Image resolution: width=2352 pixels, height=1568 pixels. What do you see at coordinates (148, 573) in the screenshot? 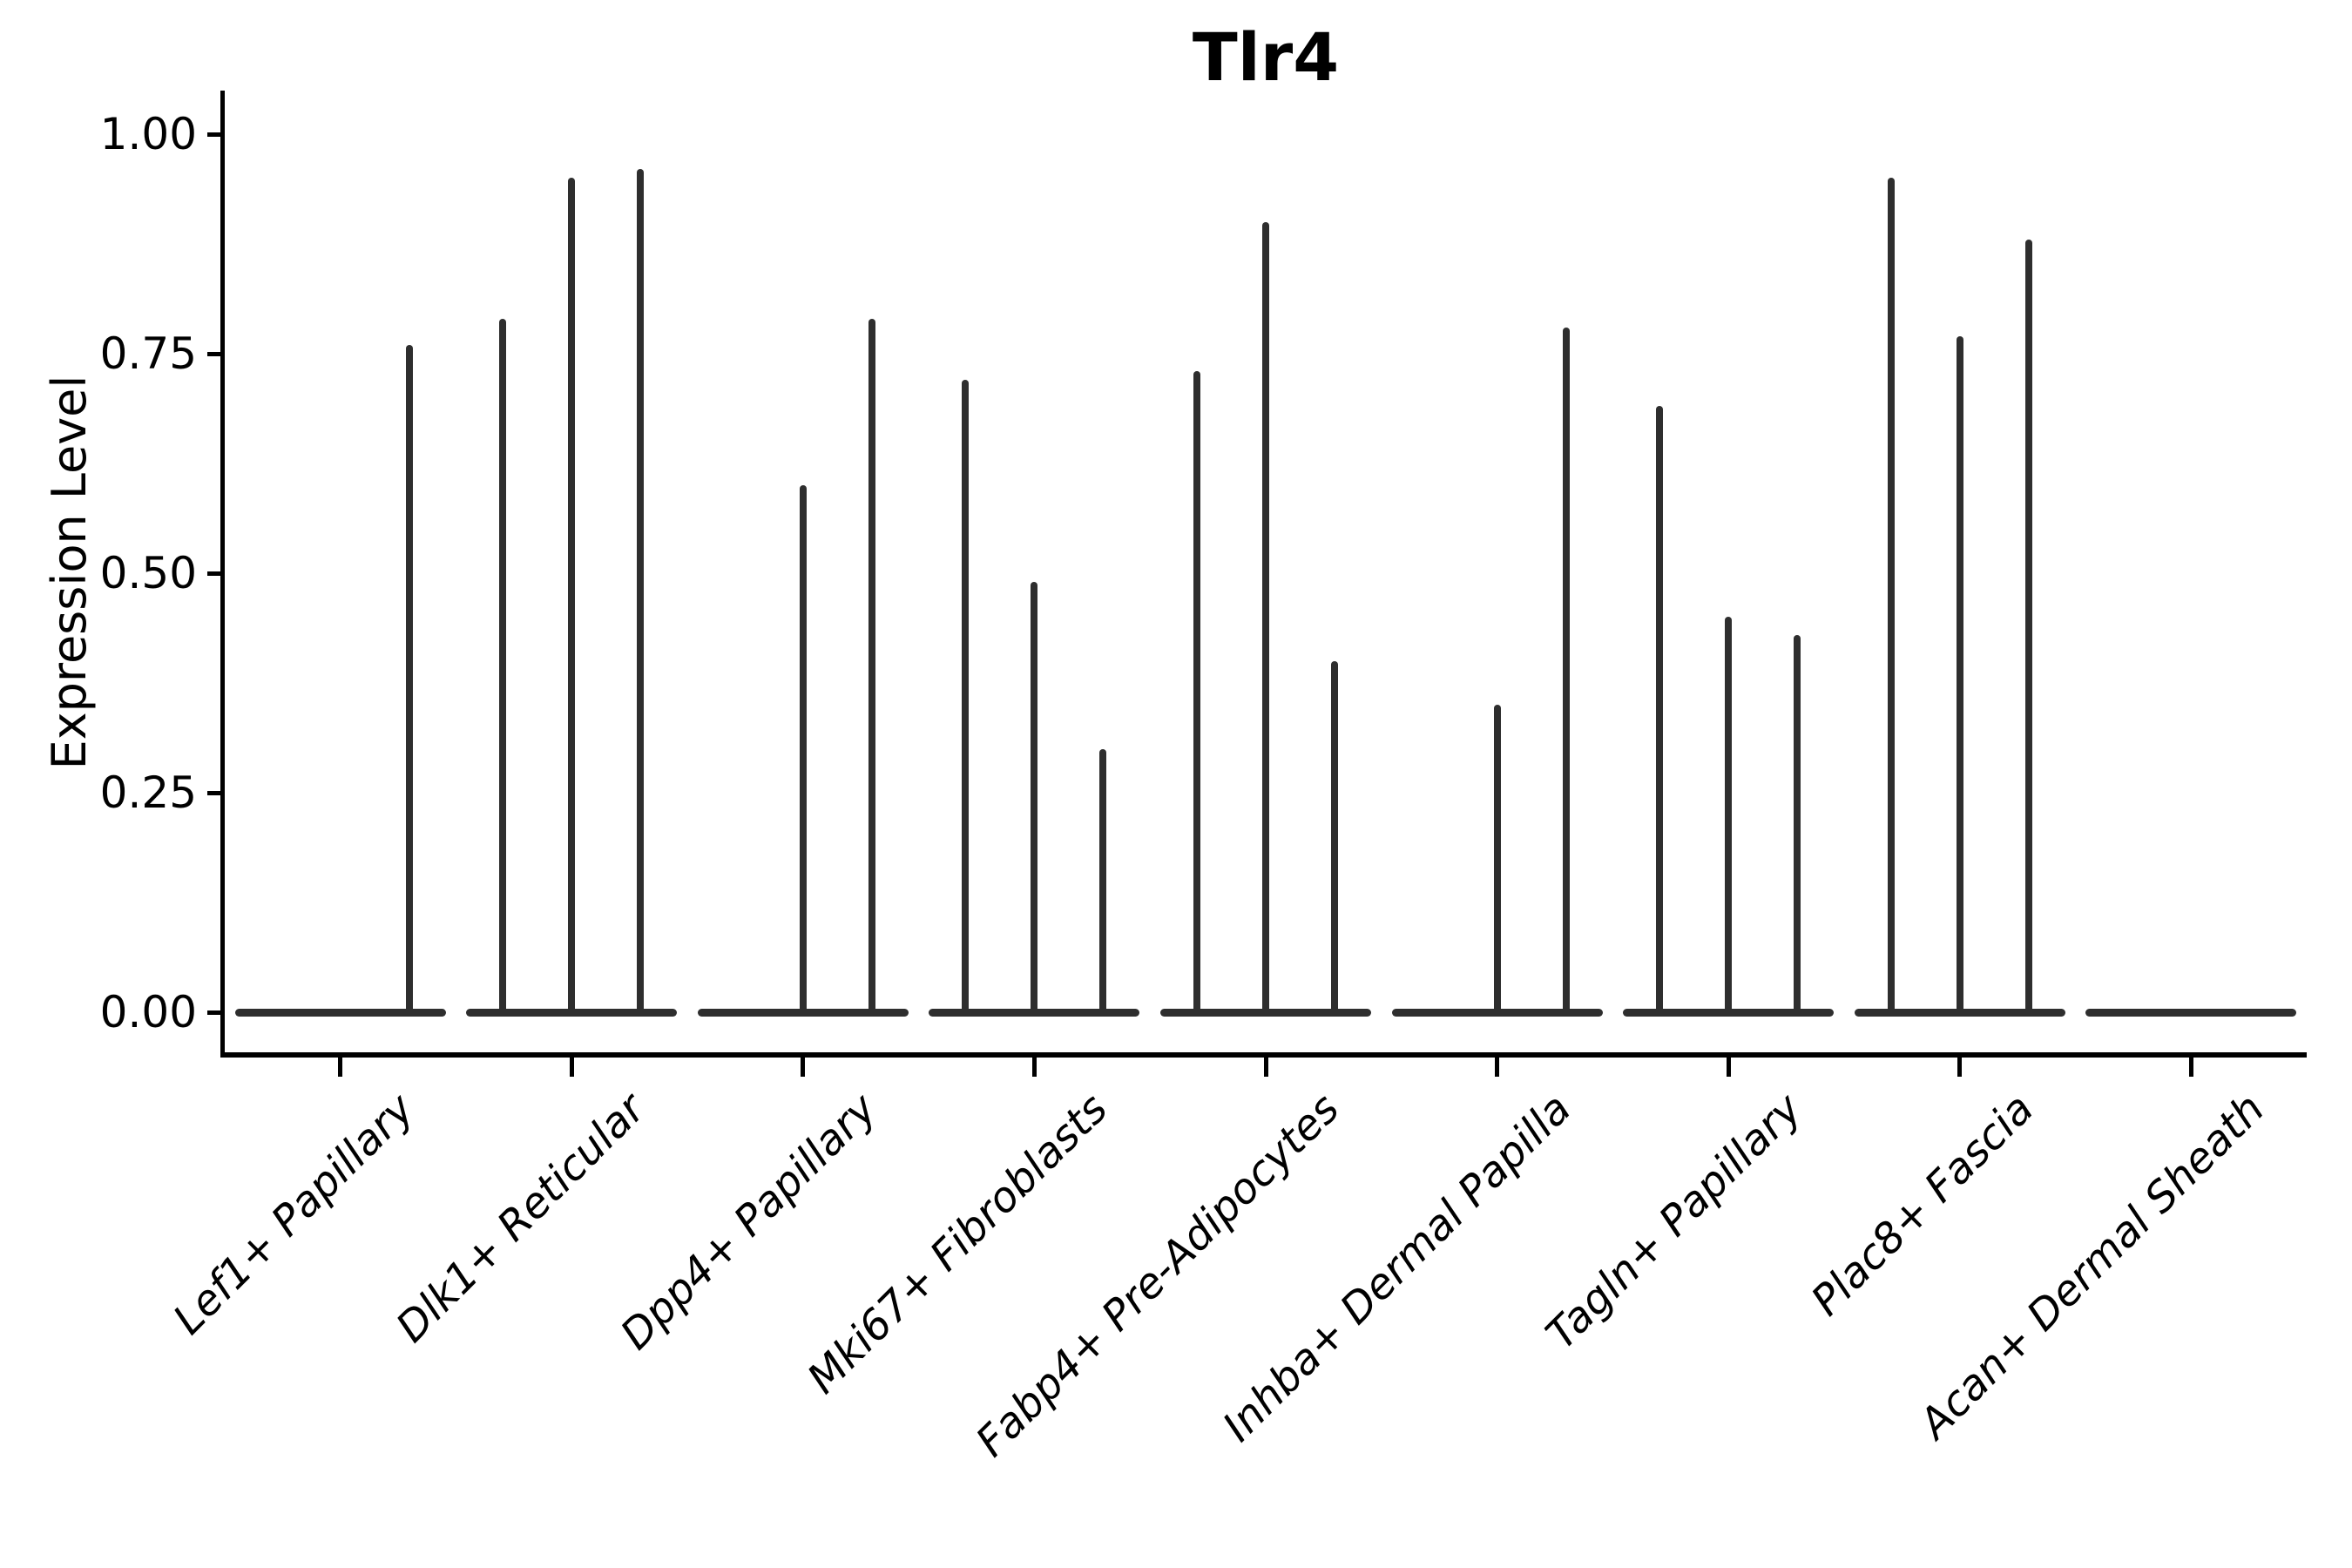
I see `y-tick-label: 0.50` at bounding box center [148, 573].